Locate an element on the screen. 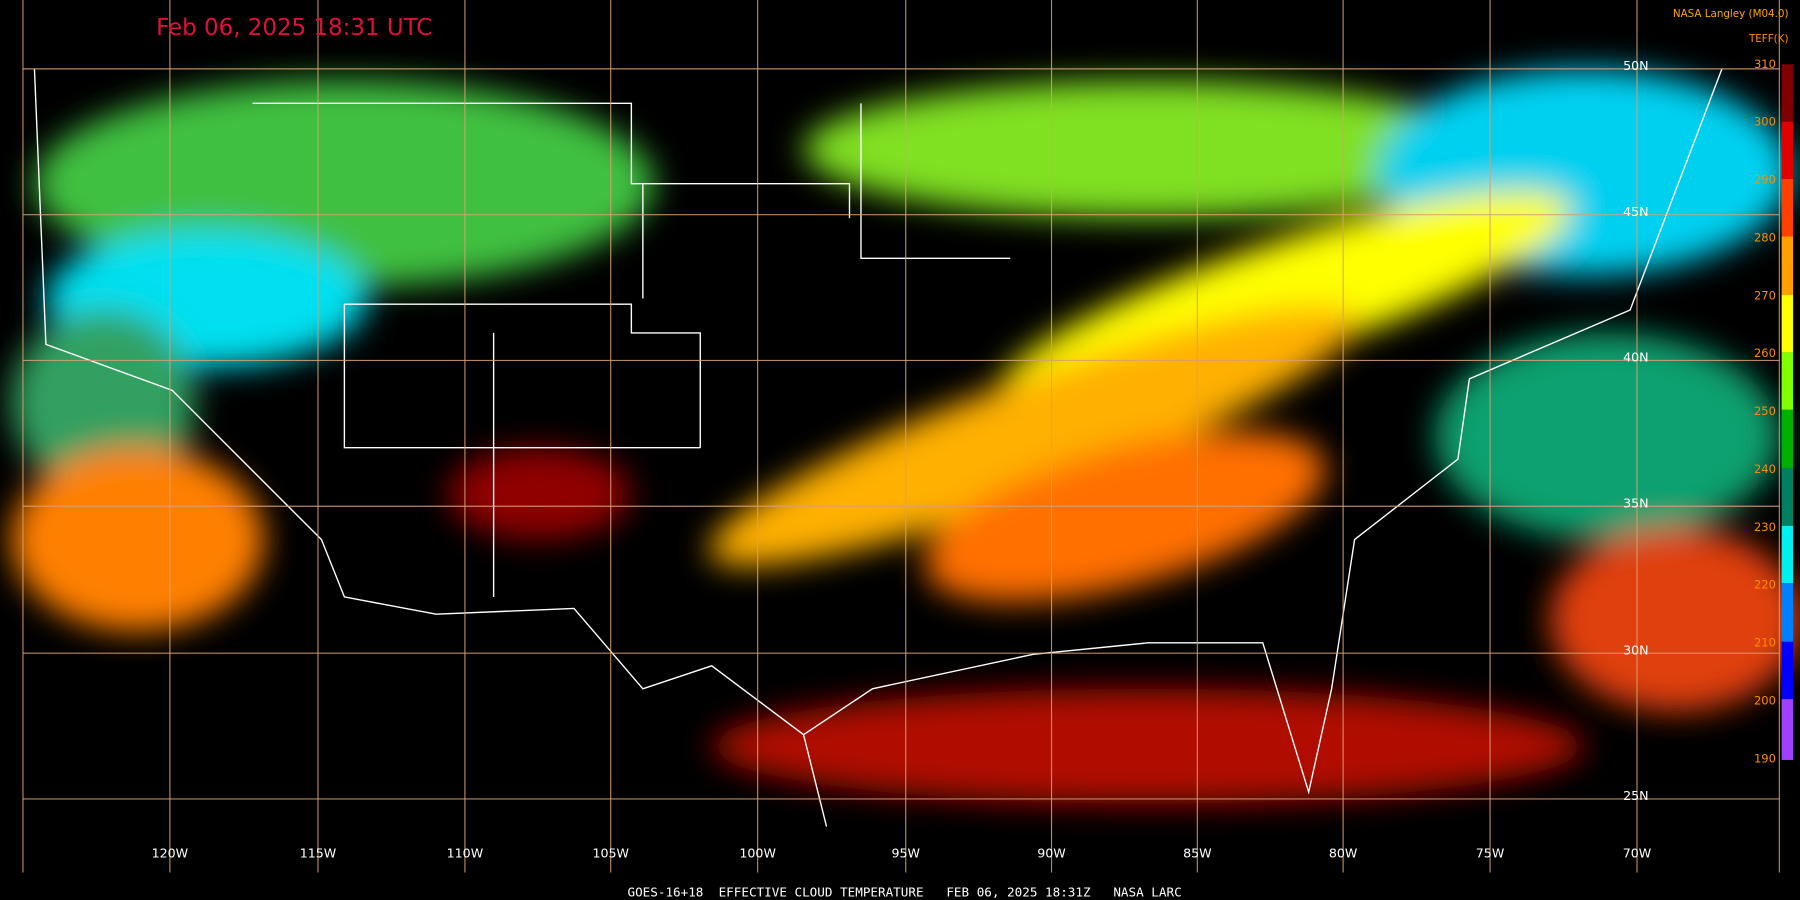  longitude-label: 90W is located at coordinates (1051, 853).